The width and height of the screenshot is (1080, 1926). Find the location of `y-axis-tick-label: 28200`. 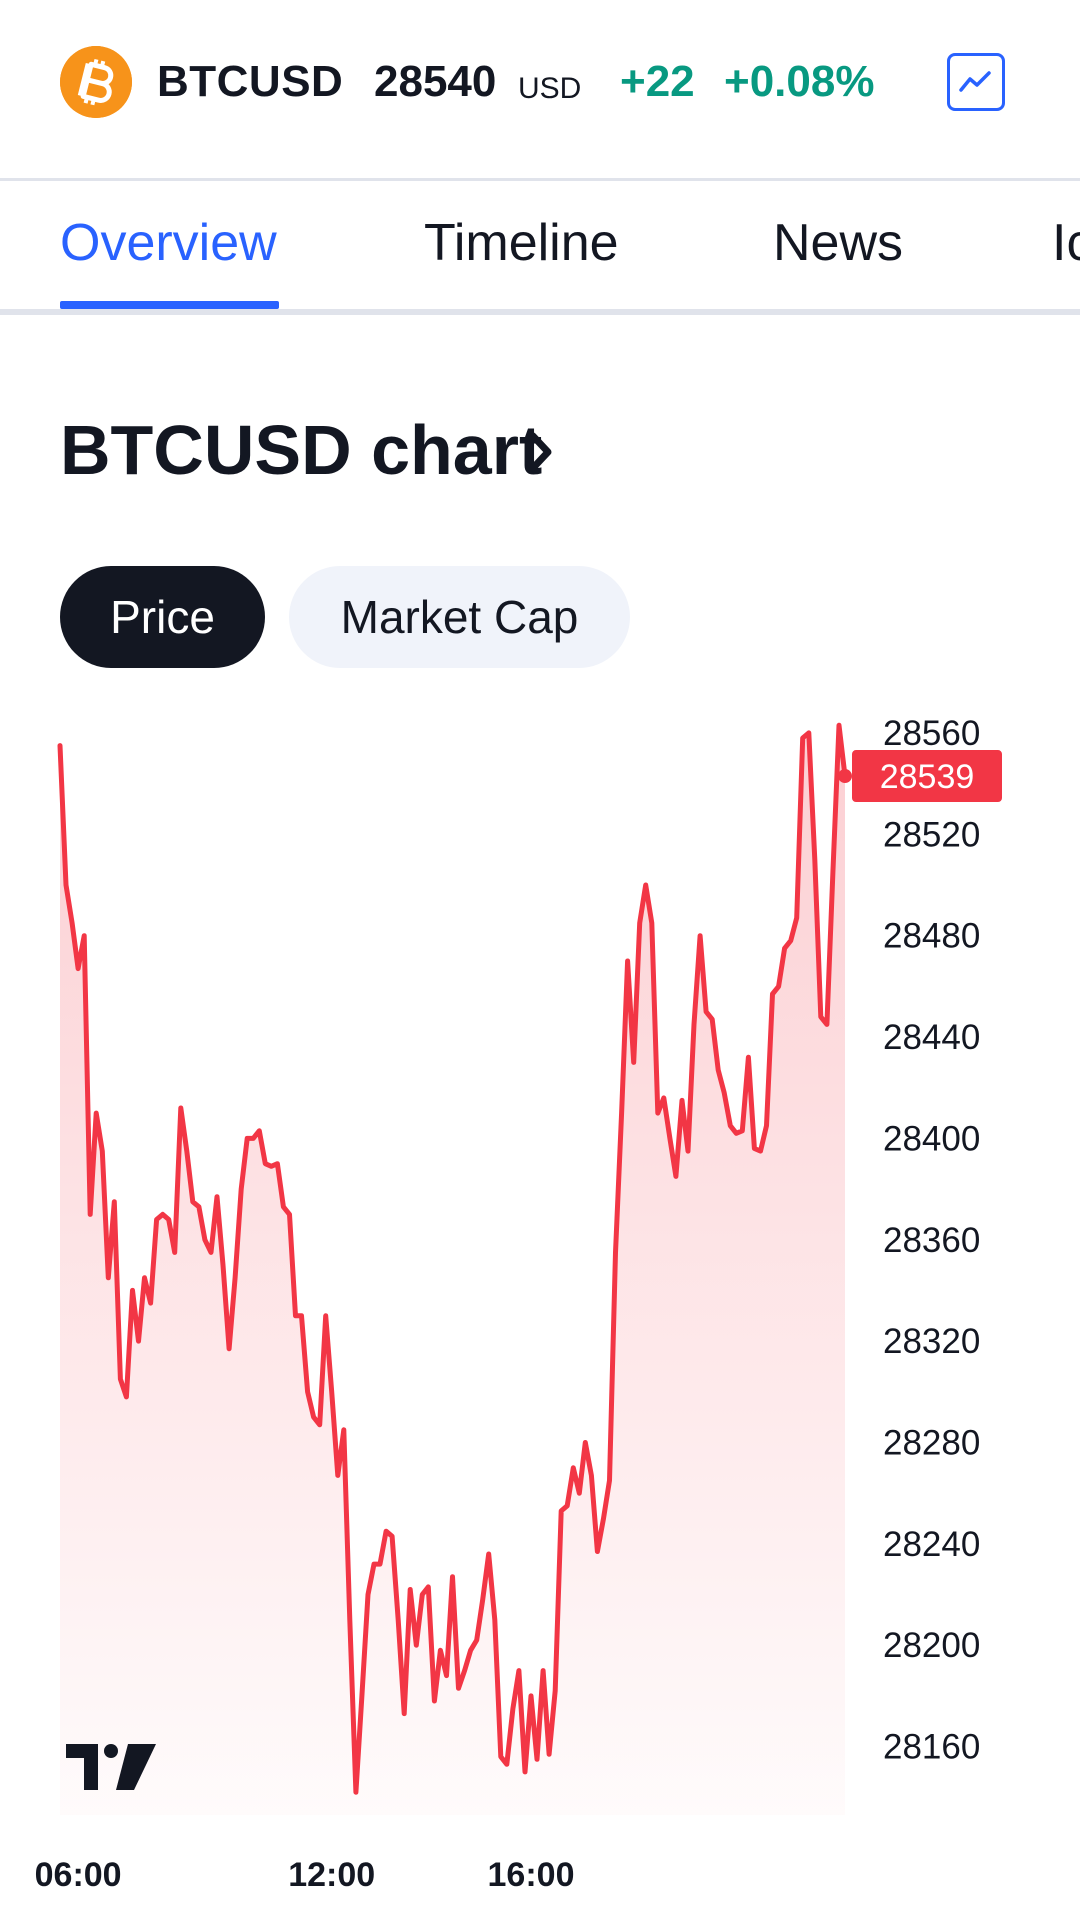

y-axis-tick-label: 28200 is located at coordinates (931, 1645).